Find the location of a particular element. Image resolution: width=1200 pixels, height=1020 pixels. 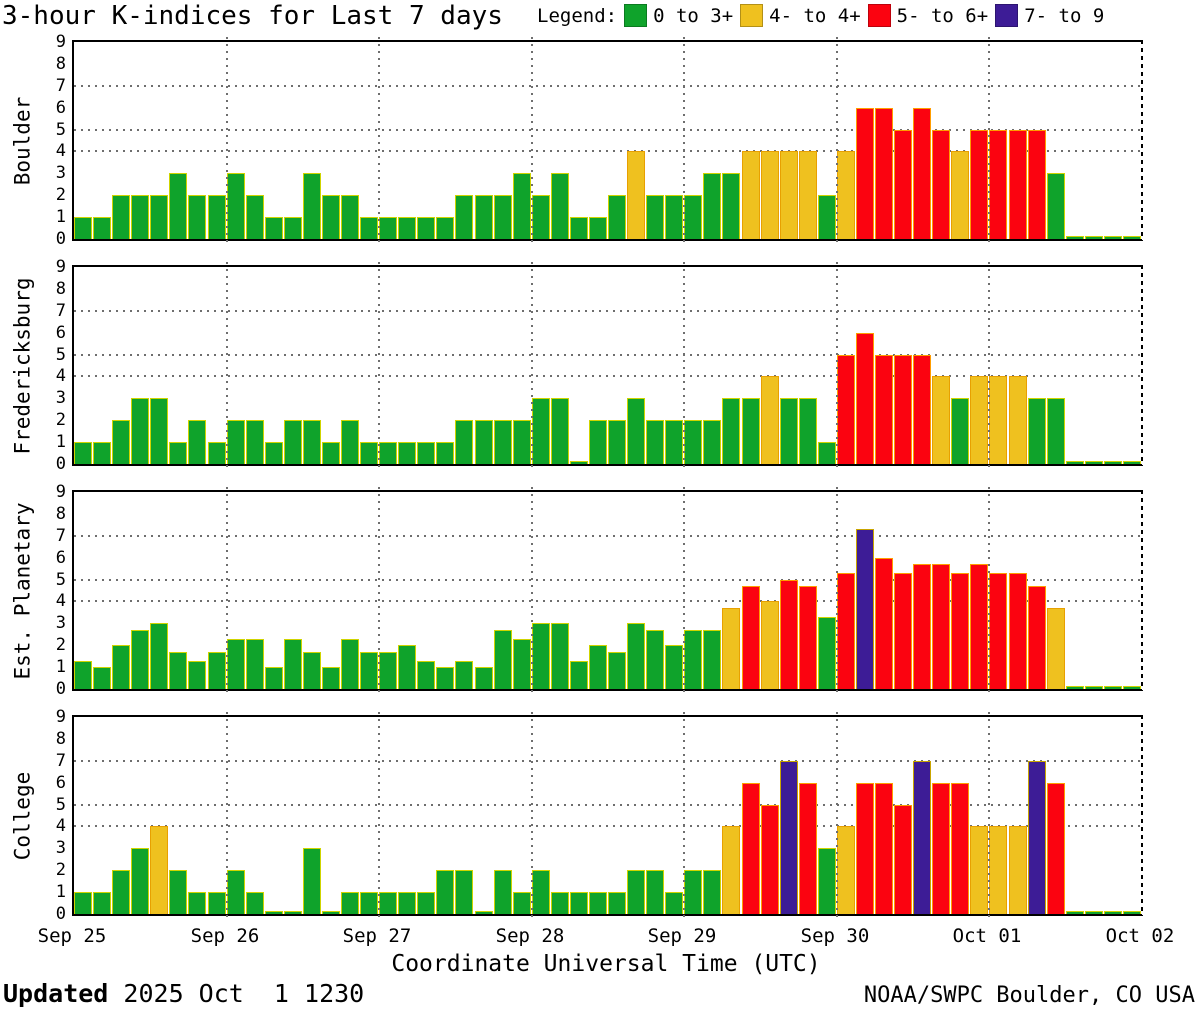

y-tick-label: 3 is located at coordinates (60, 398).